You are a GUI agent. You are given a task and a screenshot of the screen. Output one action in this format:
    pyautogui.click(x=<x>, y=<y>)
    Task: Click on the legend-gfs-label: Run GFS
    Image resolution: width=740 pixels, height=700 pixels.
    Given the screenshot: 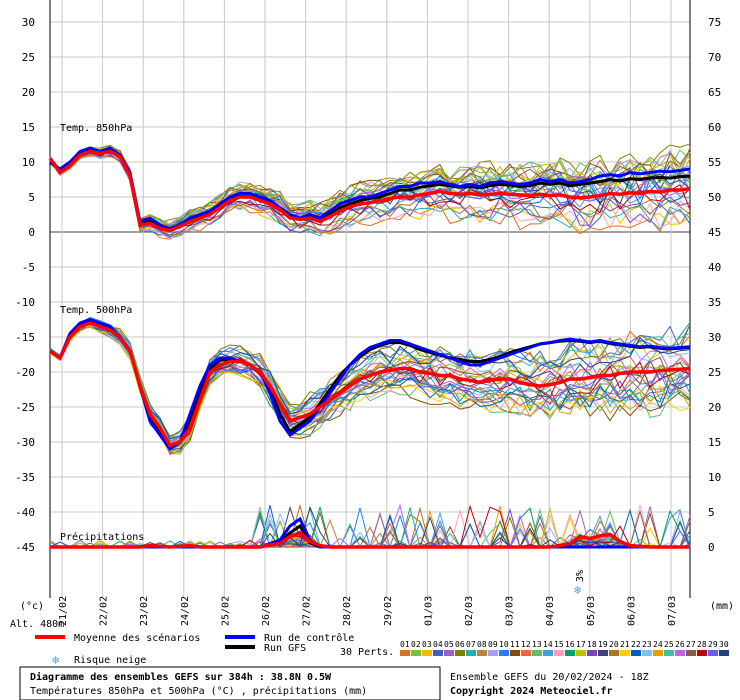 What is the action you would take?
    pyautogui.click(x=285, y=648)
    